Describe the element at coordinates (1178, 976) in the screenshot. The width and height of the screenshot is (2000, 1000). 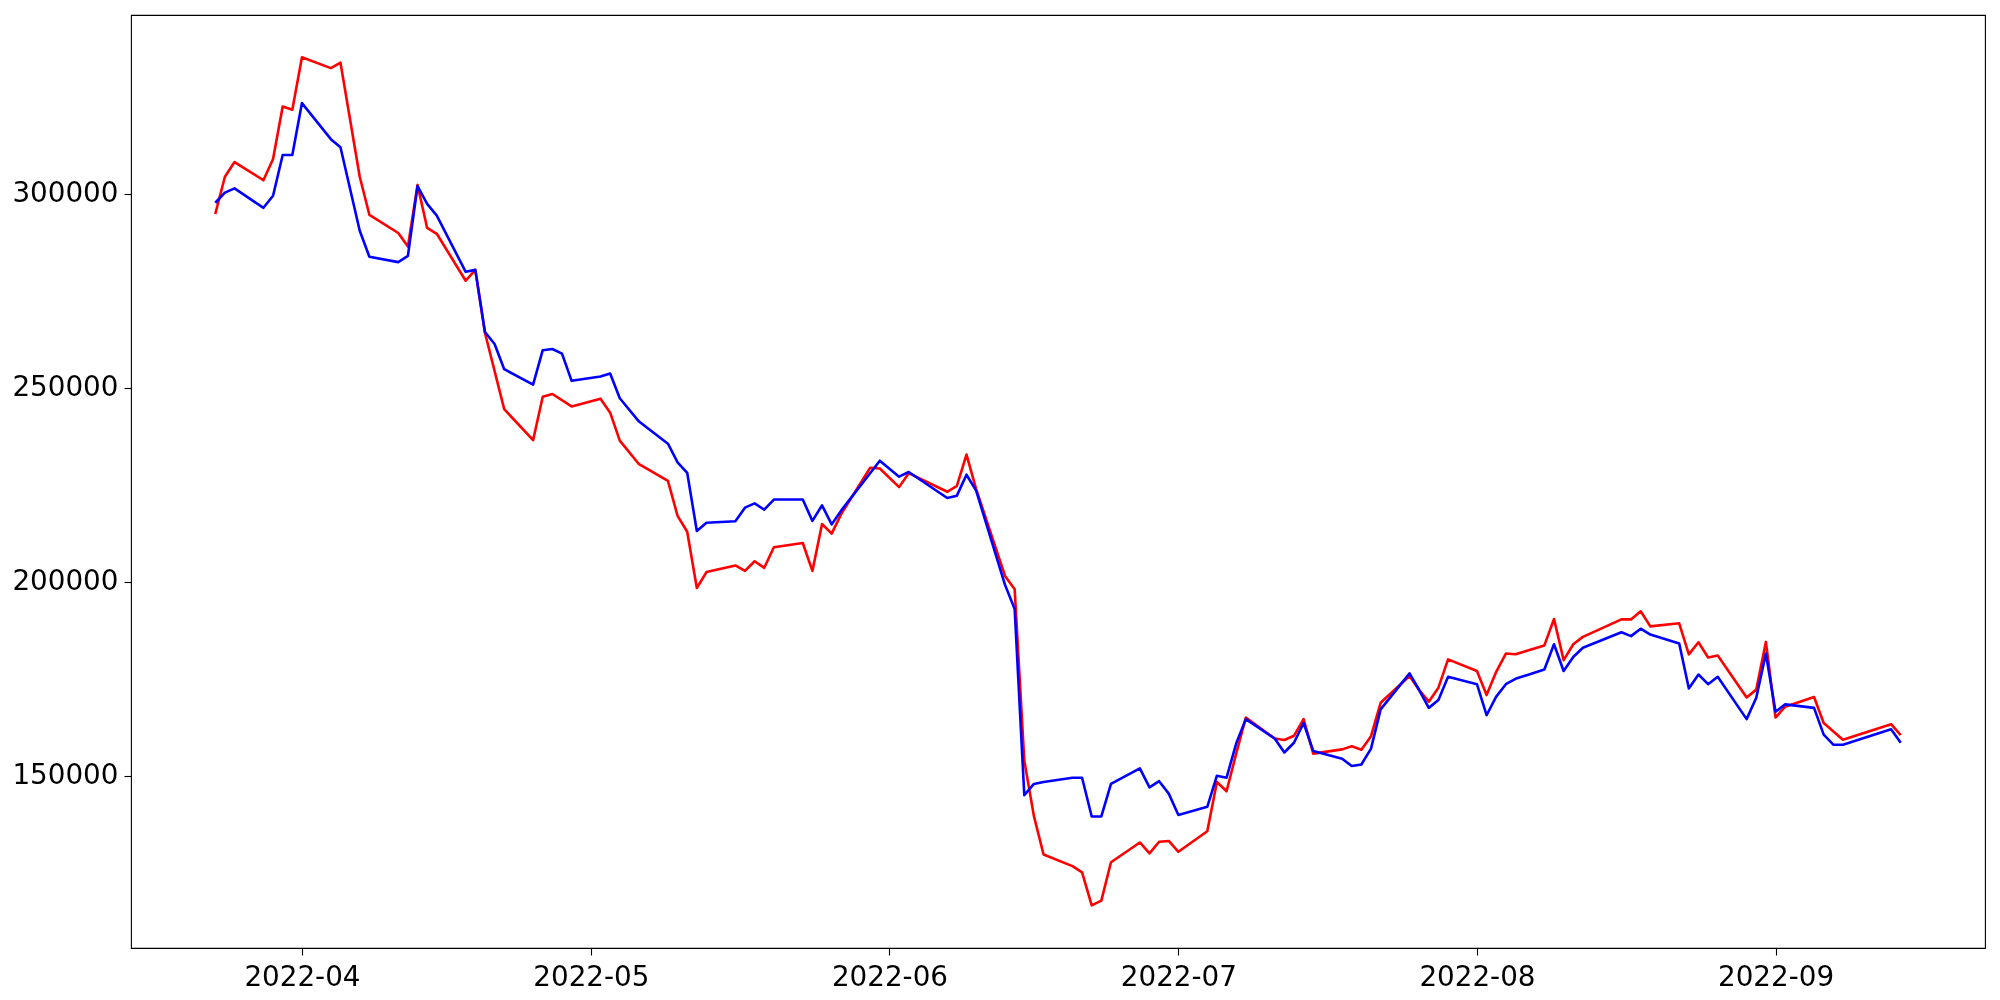
I see `x-tick-label: 2022-07` at that location.